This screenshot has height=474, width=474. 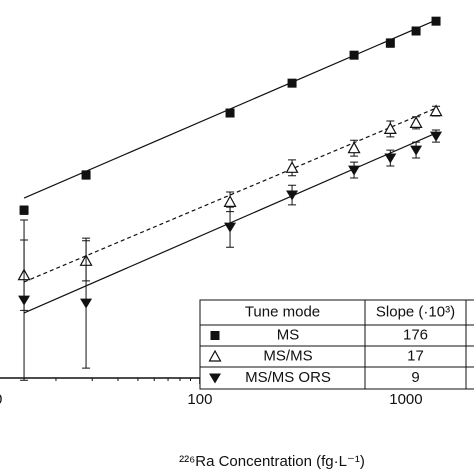 I want to click on table-header: Tune mode, so click(x=282, y=311).